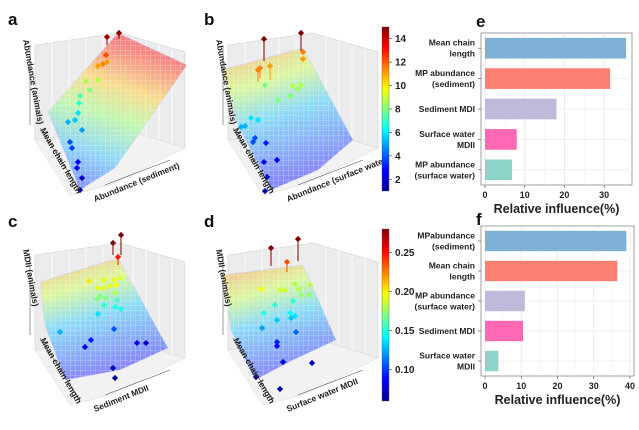 The height and width of the screenshot is (430, 639). What do you see at coordinates (401, 86) in the screenshot?
I see `colorbar-tick-label: 10` at bounding box center [401, 86].